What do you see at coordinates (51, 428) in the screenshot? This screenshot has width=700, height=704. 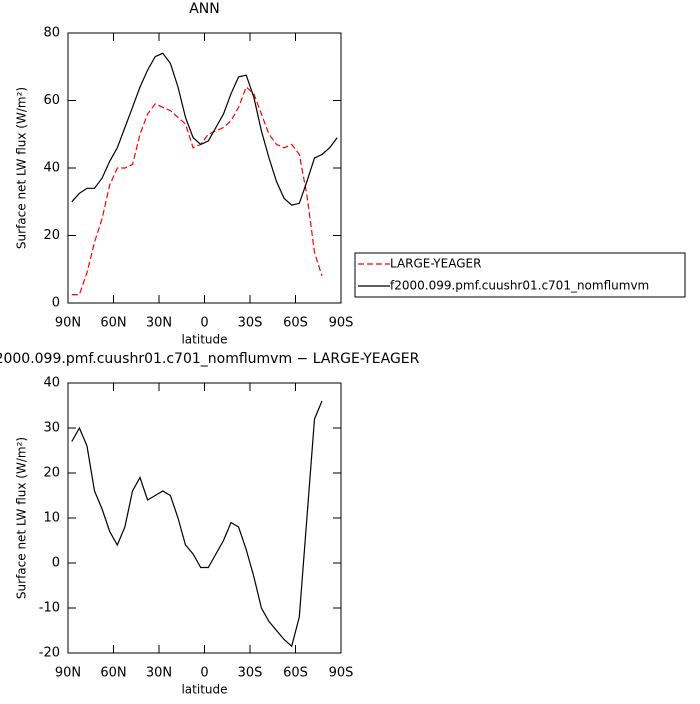 I see `y-tick-label: 30` at bounding box center [51, 428].